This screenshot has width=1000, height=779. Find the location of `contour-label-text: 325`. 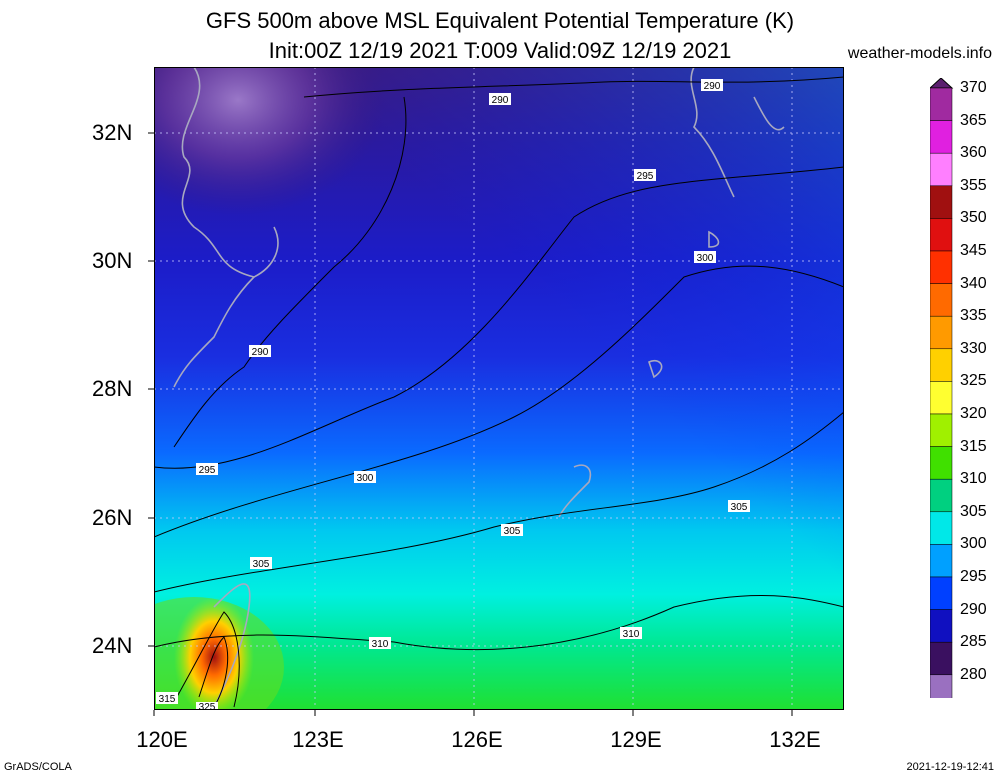

contour-label-text: 325 is located at coordinates (207, 706).